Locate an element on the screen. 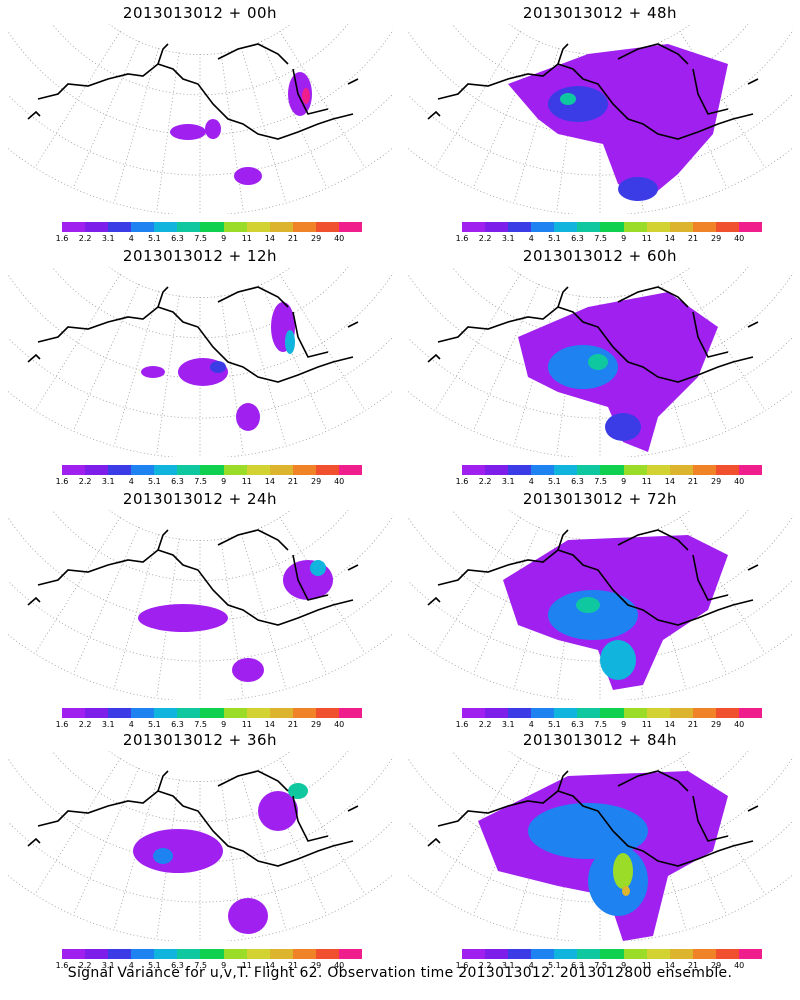  color-bar-label: 29 is located at coordinates (316, 965).